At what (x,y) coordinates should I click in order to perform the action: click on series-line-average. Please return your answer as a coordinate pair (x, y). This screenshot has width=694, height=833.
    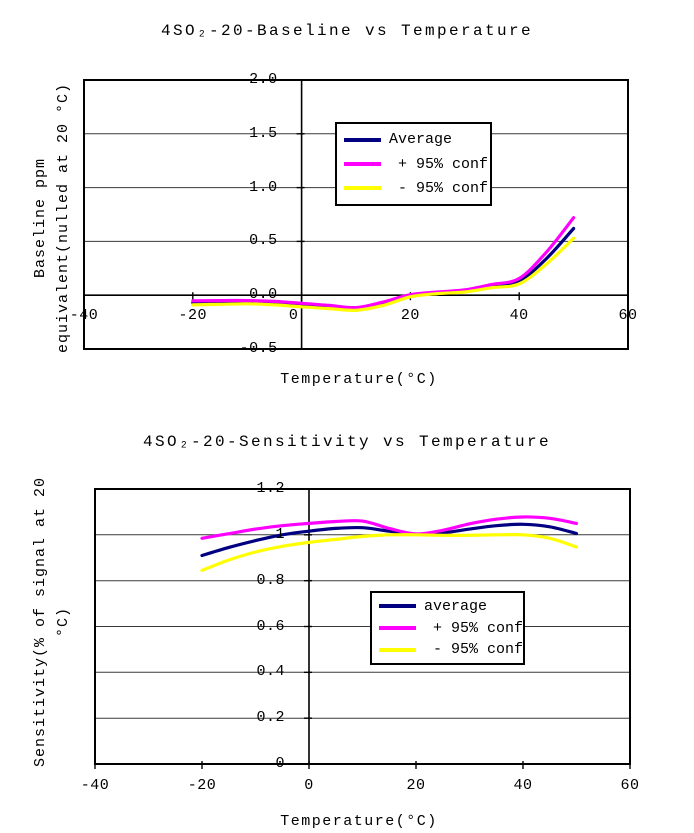
    Looking at the image, I should click on (389, 540).